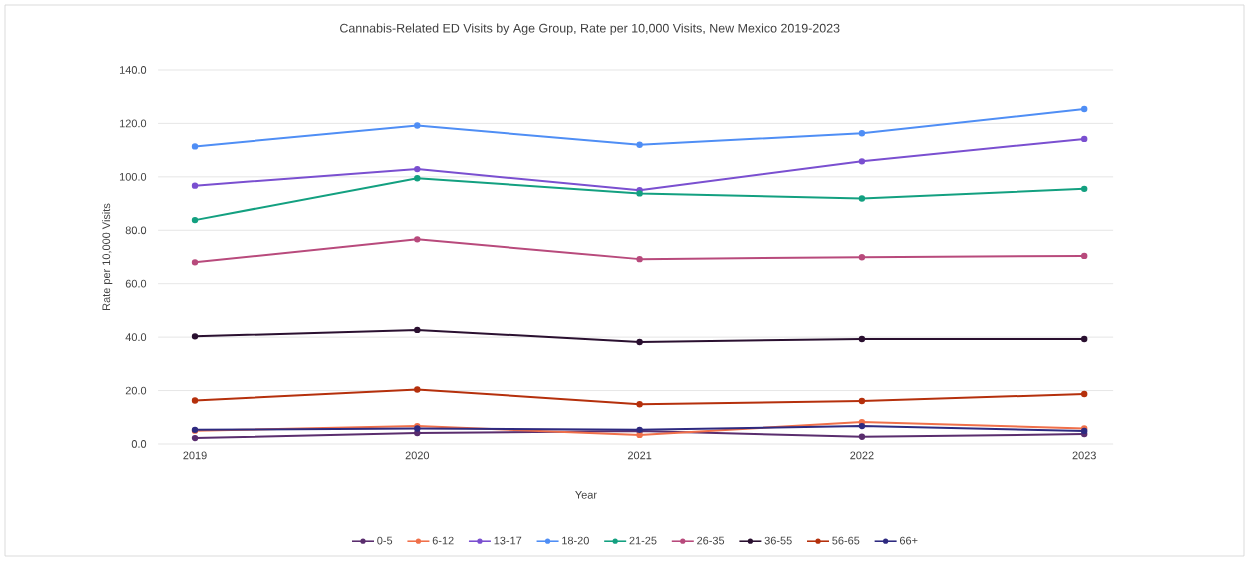 Image resolution: width=1249 pixels, height=561 pixels. What do you see at coordinates (107, 256) in the screenshot?
I see `y-axis-title: Rate per 10,000 Visits` at bounding box center [107, 256].